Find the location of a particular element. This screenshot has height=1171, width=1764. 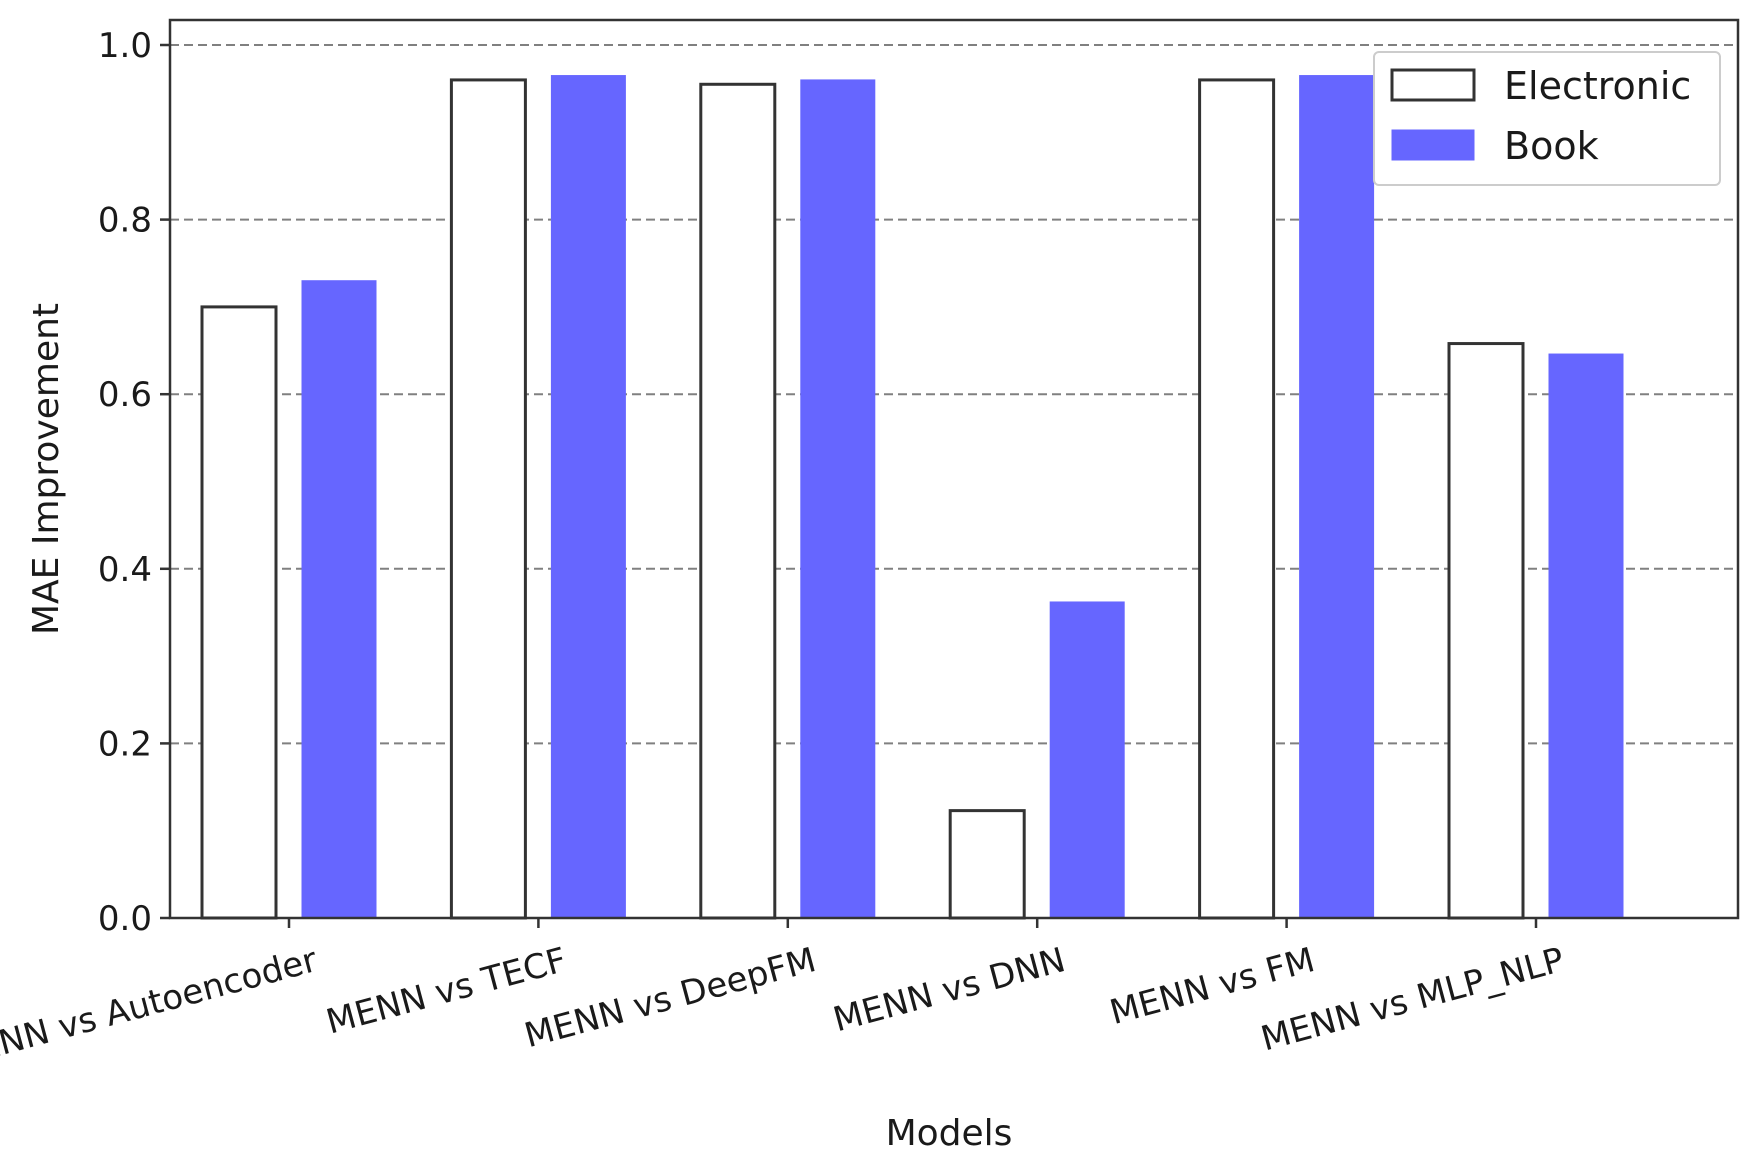

y-tick-label: 0.4 is located at coordinates (125, 570).